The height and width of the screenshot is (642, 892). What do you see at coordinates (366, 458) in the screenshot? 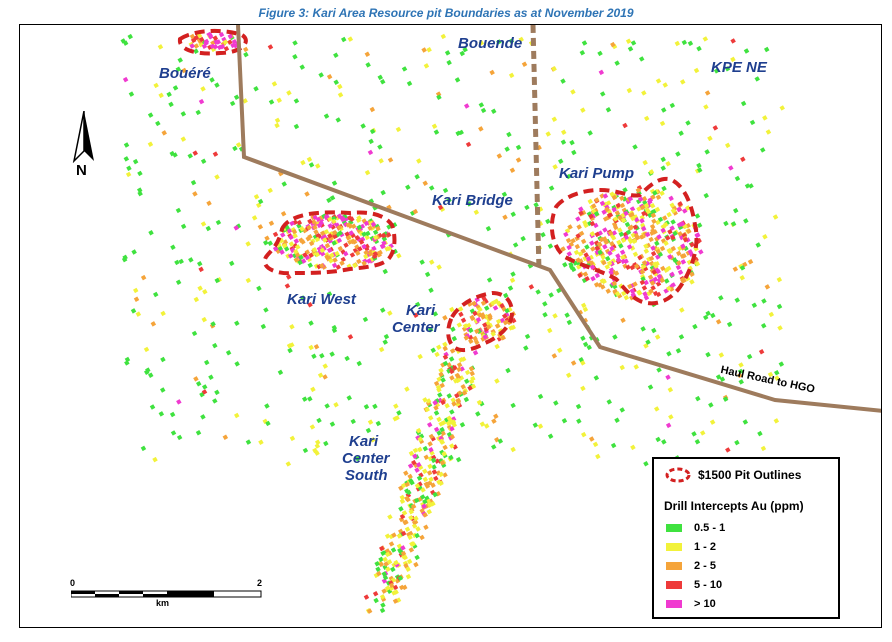
I see `label-kari-center-south-line2: Center` at bounding box center [366, 458].